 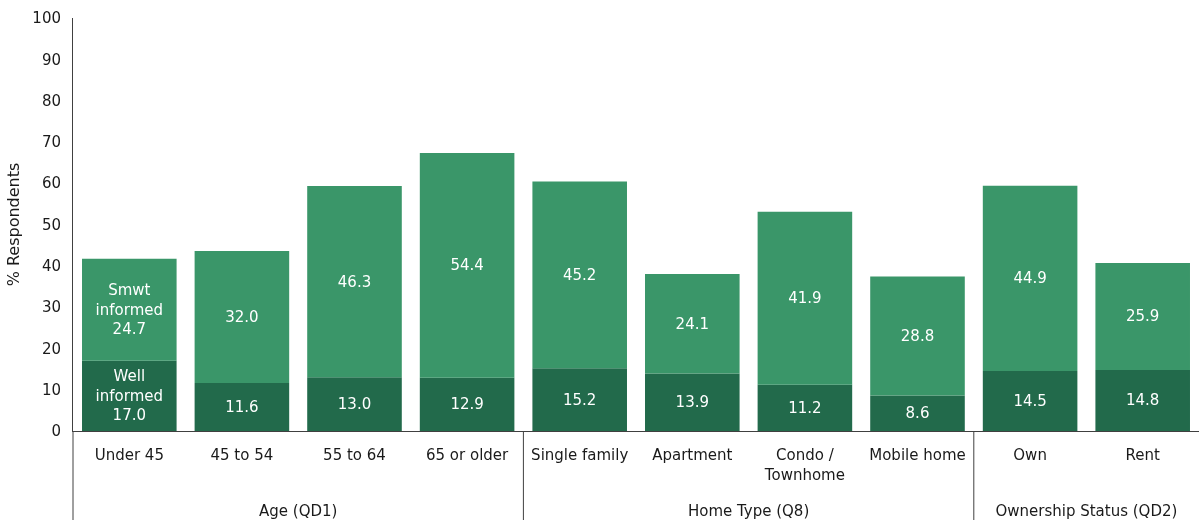 What do you see at coordinates (1143, 400) in the screenshot?
I see `data-label: 14.8` at bounding box center [1143, 400].